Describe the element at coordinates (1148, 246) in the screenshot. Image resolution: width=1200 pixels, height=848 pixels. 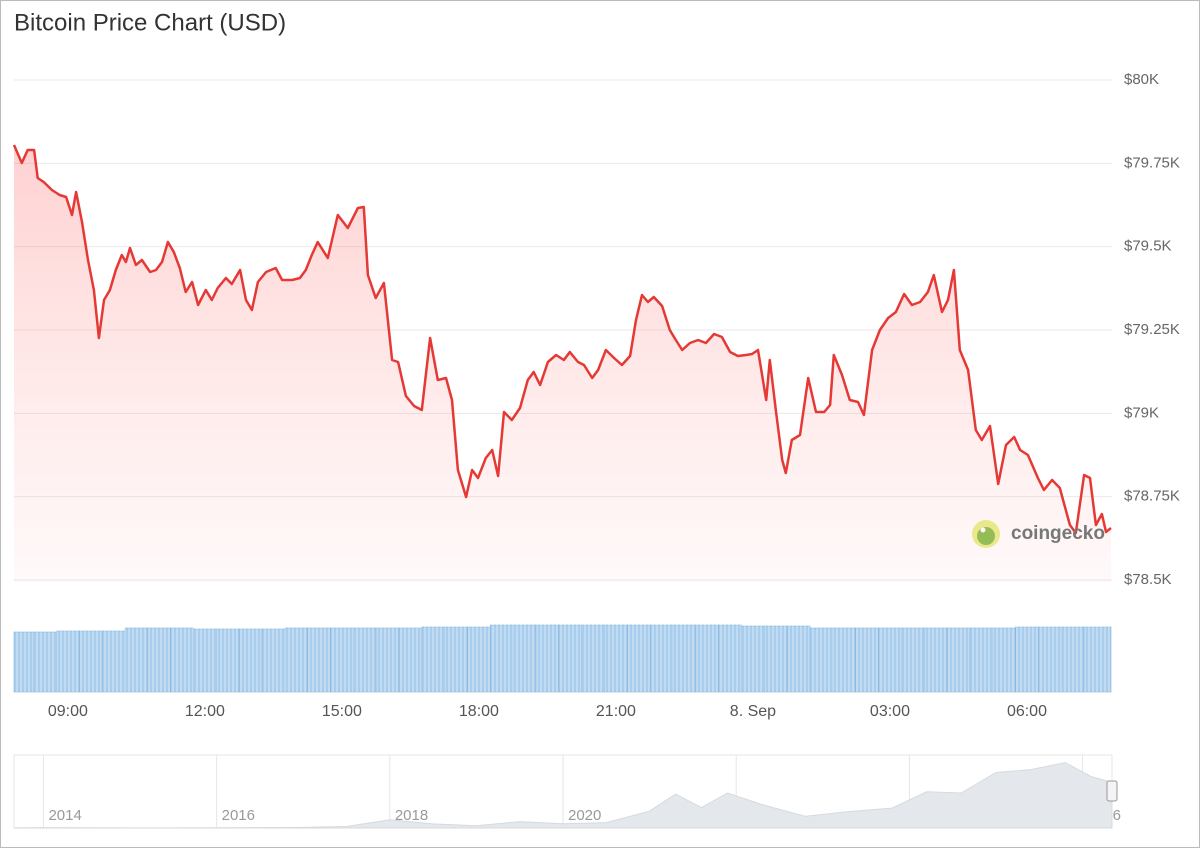
I see `y-tick-label: $79.5K` at that location.